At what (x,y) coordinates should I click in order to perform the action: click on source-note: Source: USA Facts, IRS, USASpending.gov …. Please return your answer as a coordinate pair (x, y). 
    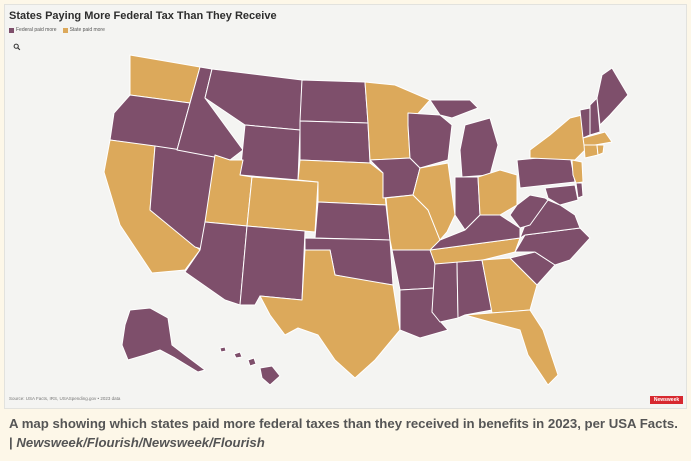
    Looking at the image, I should click on (65, 398).